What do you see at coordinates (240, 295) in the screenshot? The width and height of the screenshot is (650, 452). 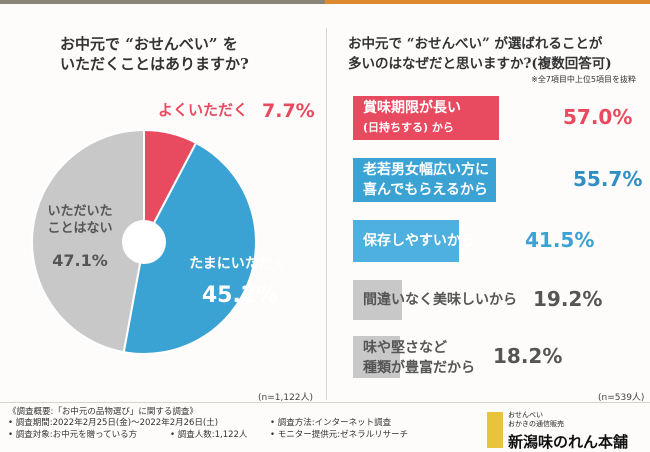 I see `pie-value-sometimes: 45.2%` at bounding box center [240, 295].